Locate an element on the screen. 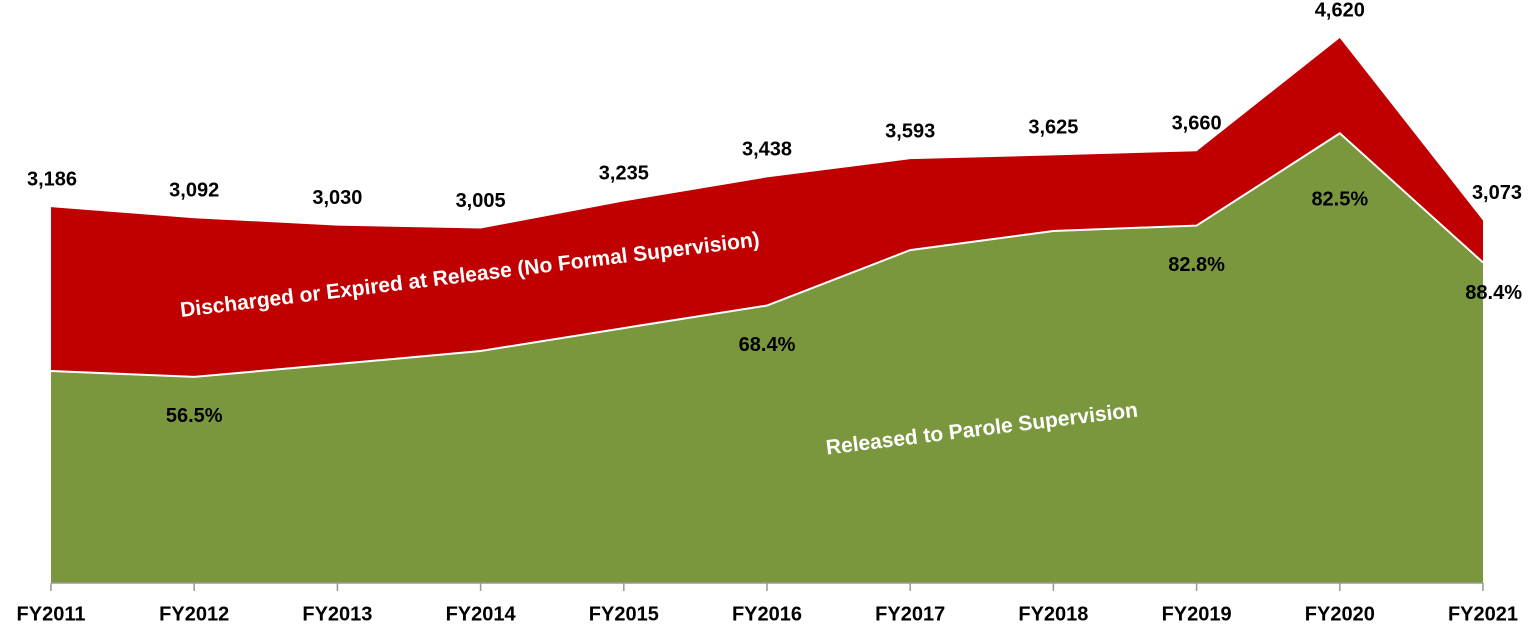 The width and height of the screenshot is (1530, 636). x-tick-label: FY2013 is located at coordinates (337, 614).